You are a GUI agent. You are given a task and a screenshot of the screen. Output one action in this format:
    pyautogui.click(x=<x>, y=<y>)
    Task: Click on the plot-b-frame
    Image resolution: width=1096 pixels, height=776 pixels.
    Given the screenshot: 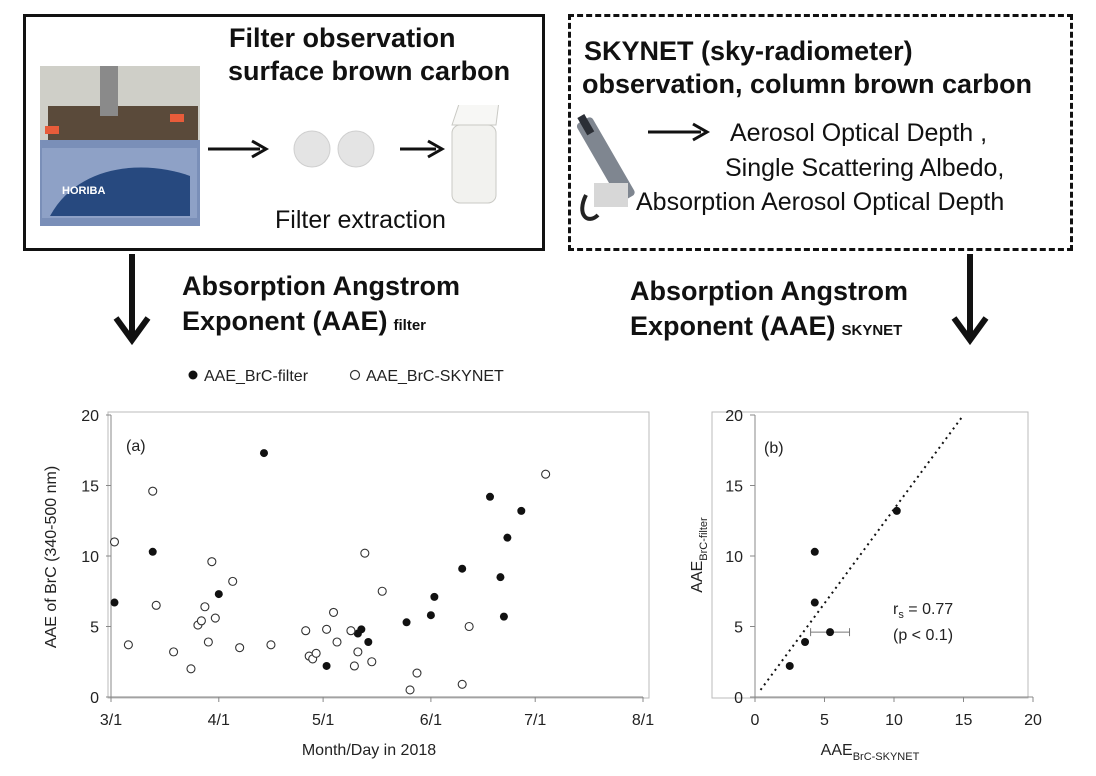 What is the action you would take?
    pyautogui.click(x=870, y=555)
    